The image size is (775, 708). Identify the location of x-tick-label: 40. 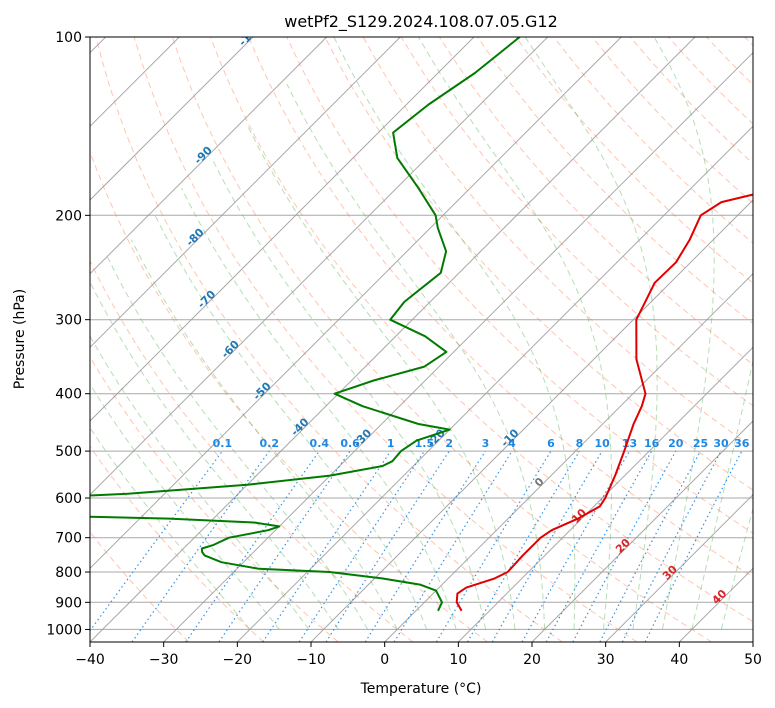
(679, 660).